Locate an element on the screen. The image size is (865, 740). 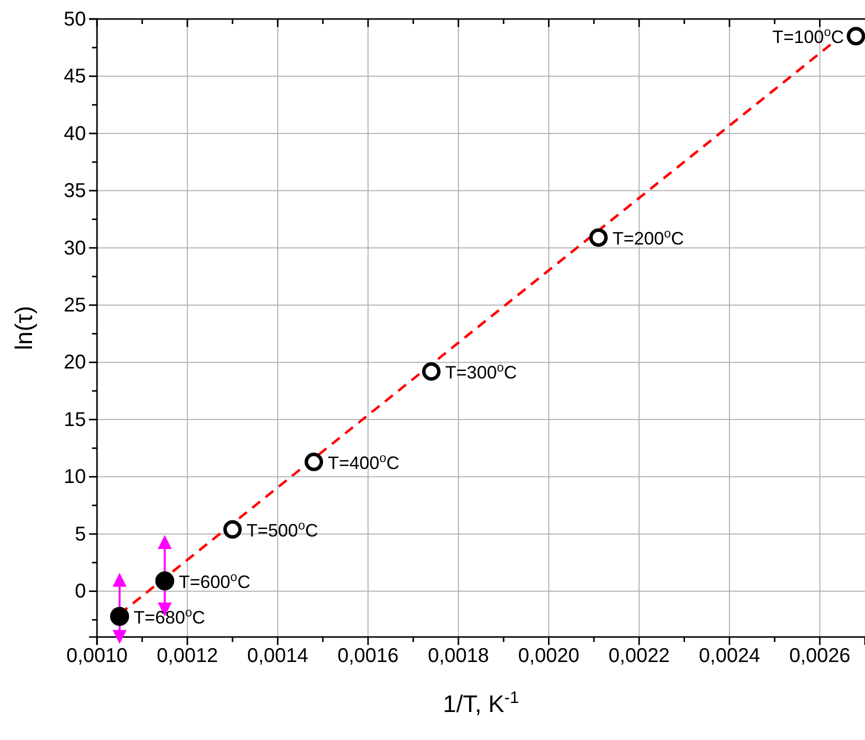
annotation: T=600$^{o}$C is located at coordinates (214, 581).